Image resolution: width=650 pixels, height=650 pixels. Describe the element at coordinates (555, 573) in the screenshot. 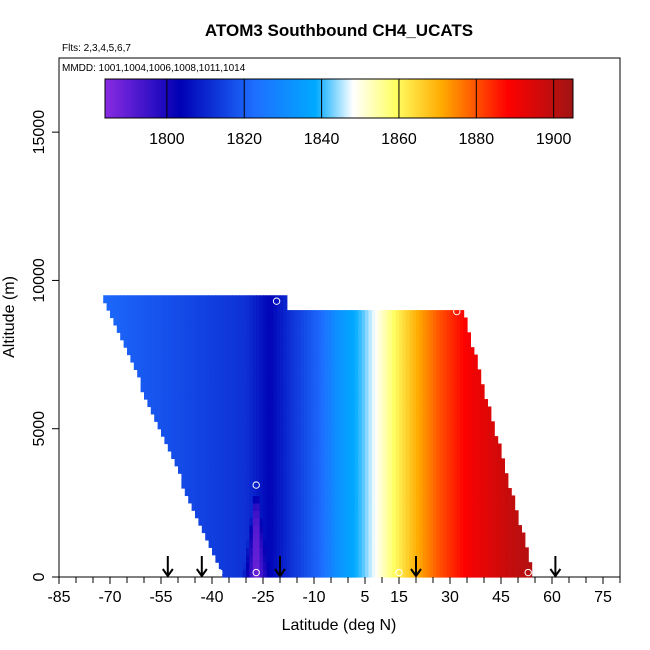

I see `flight-arrow-head` at that location.